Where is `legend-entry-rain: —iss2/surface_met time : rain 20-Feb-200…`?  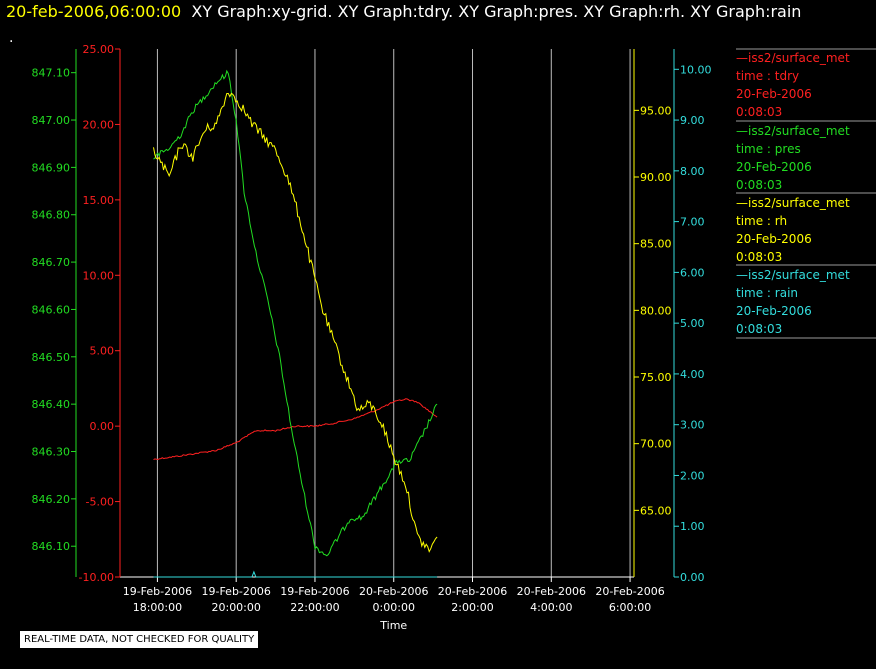
legend-entry-rain: —iss2/surface_met time : rain 20-Feb-200… is located at coordinates (806, 302).